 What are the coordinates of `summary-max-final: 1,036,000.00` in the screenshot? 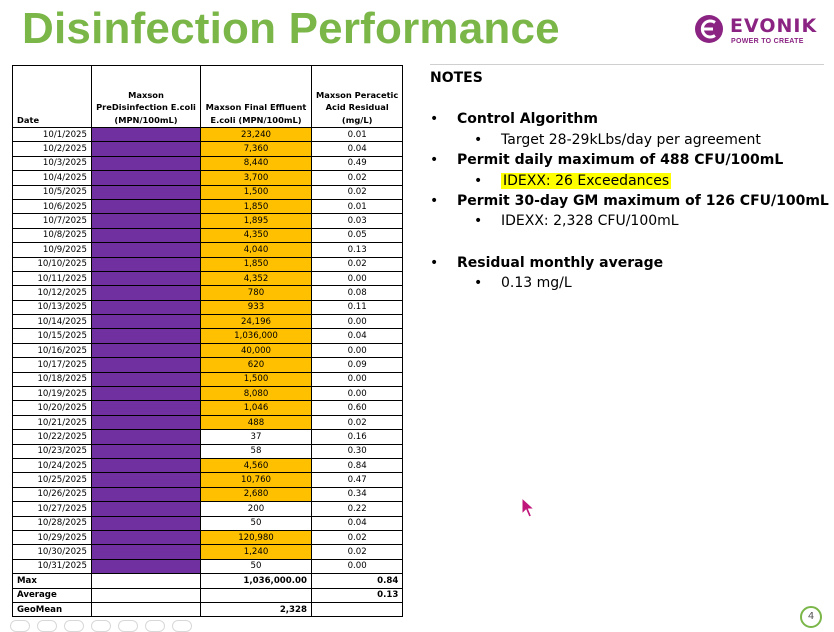 It's located at (256, 581).